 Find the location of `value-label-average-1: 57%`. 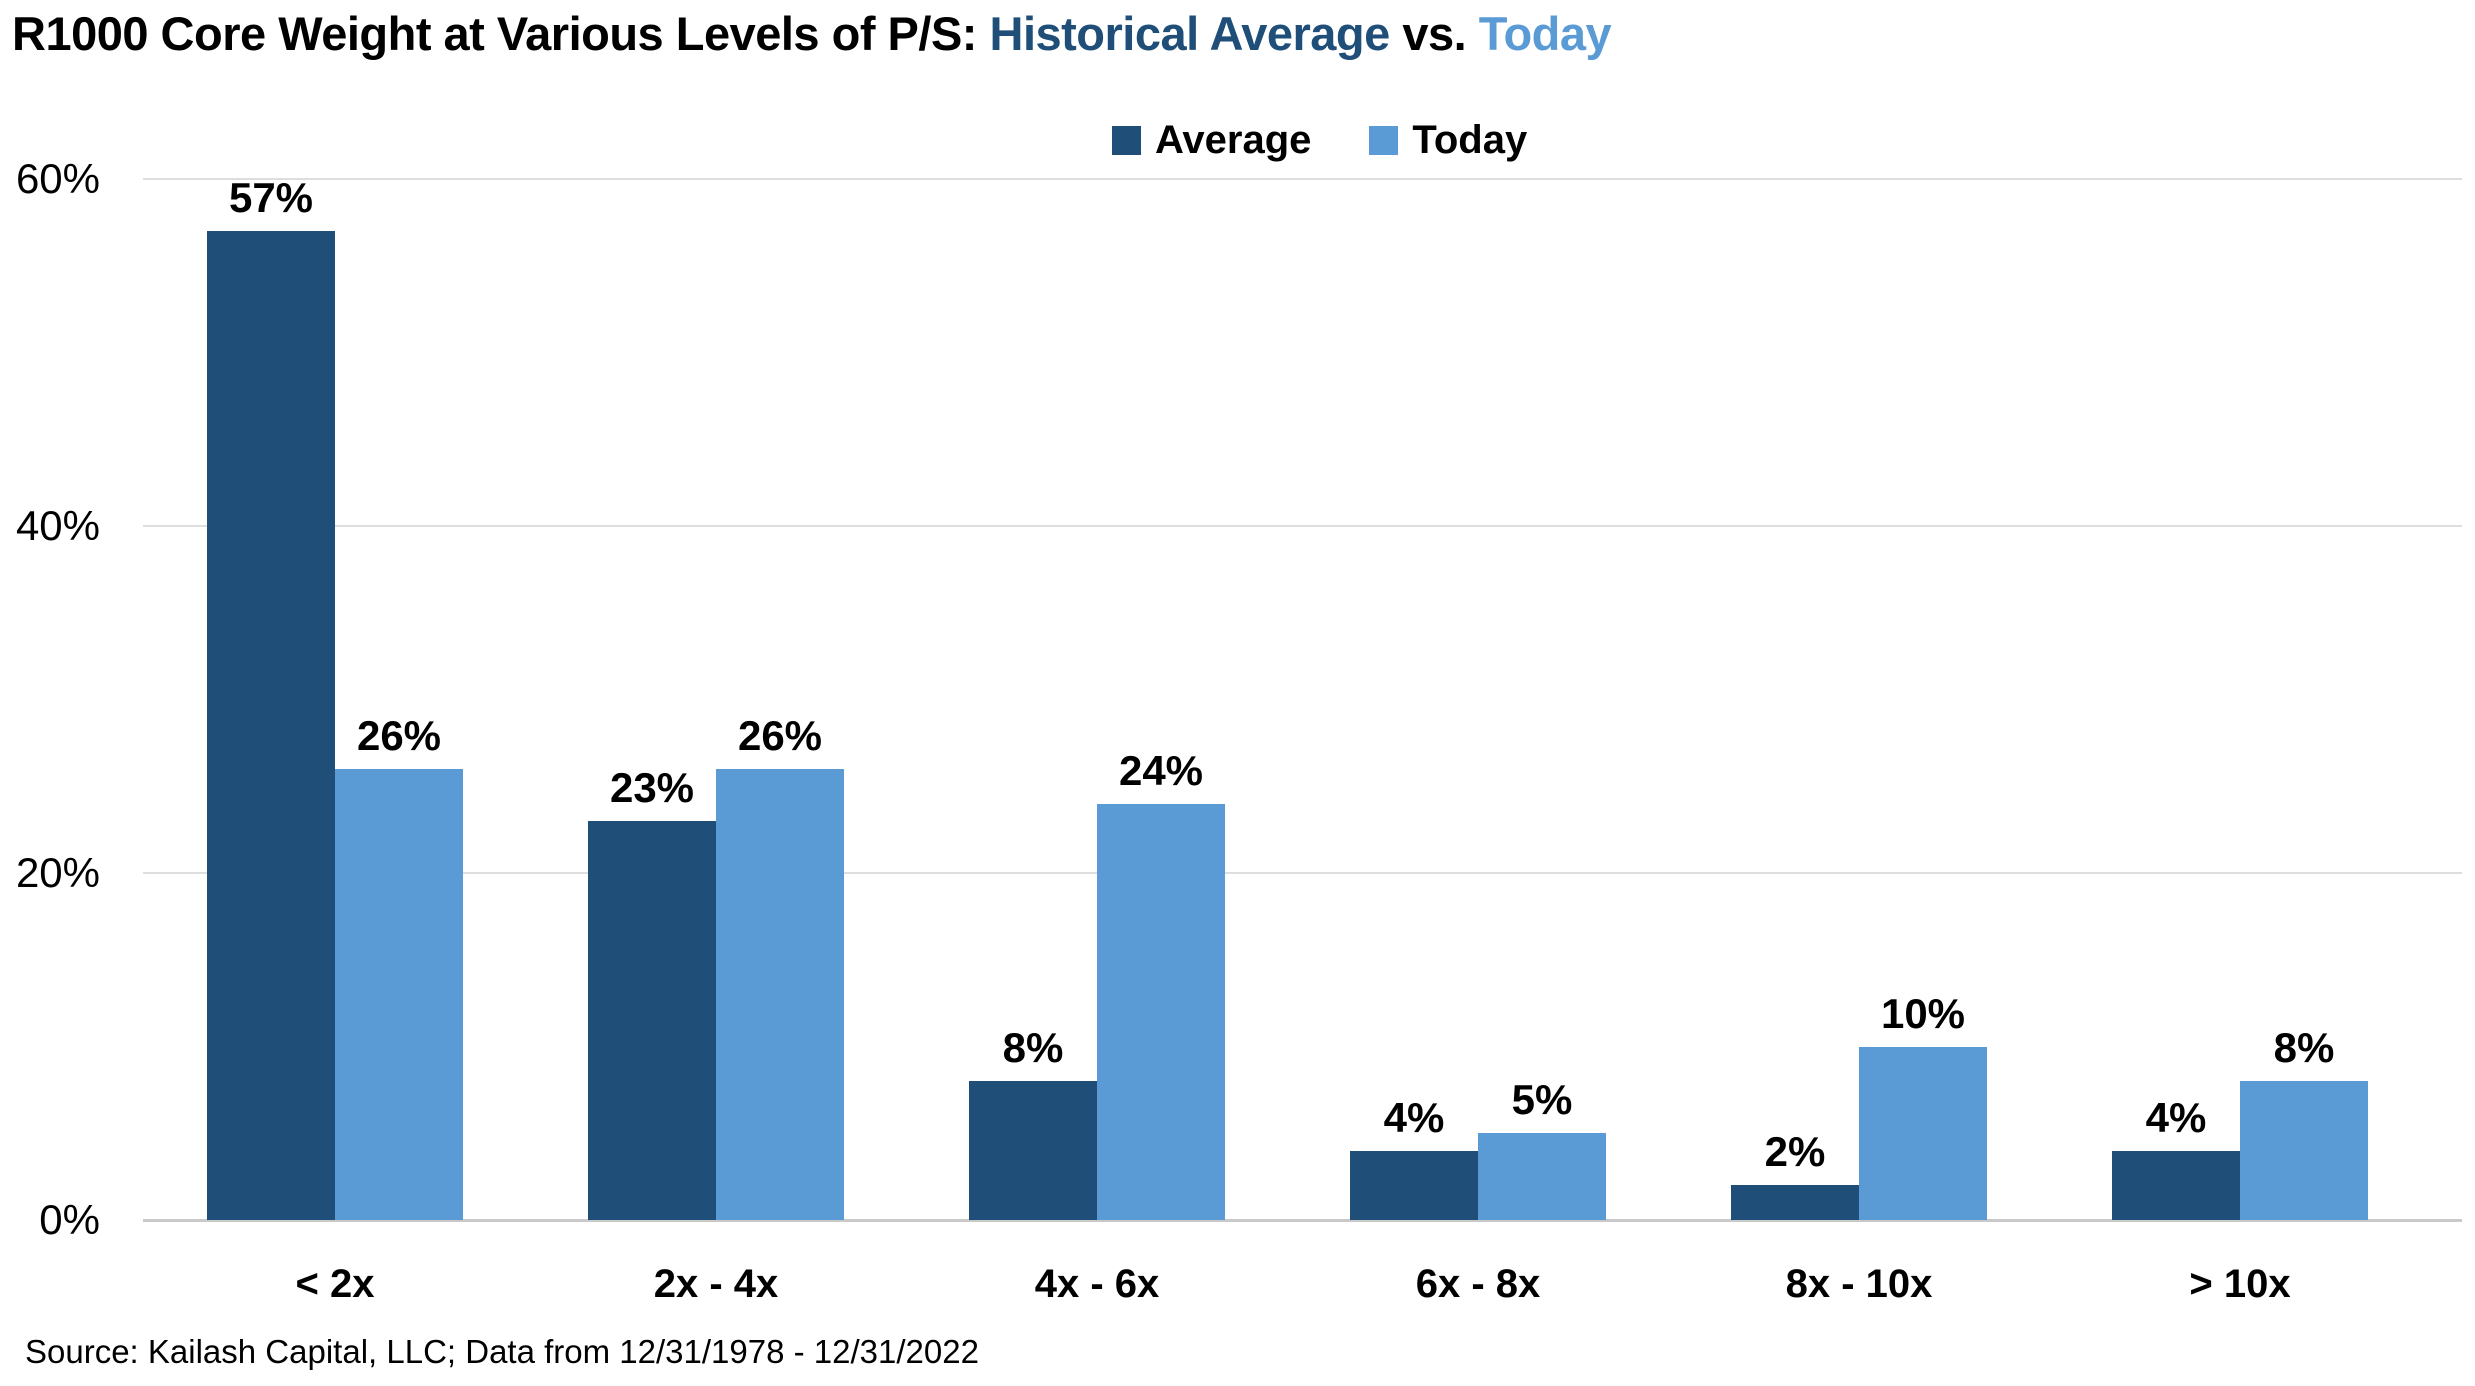

value-label-average-1: 57% is located at coordinates (271, 198).